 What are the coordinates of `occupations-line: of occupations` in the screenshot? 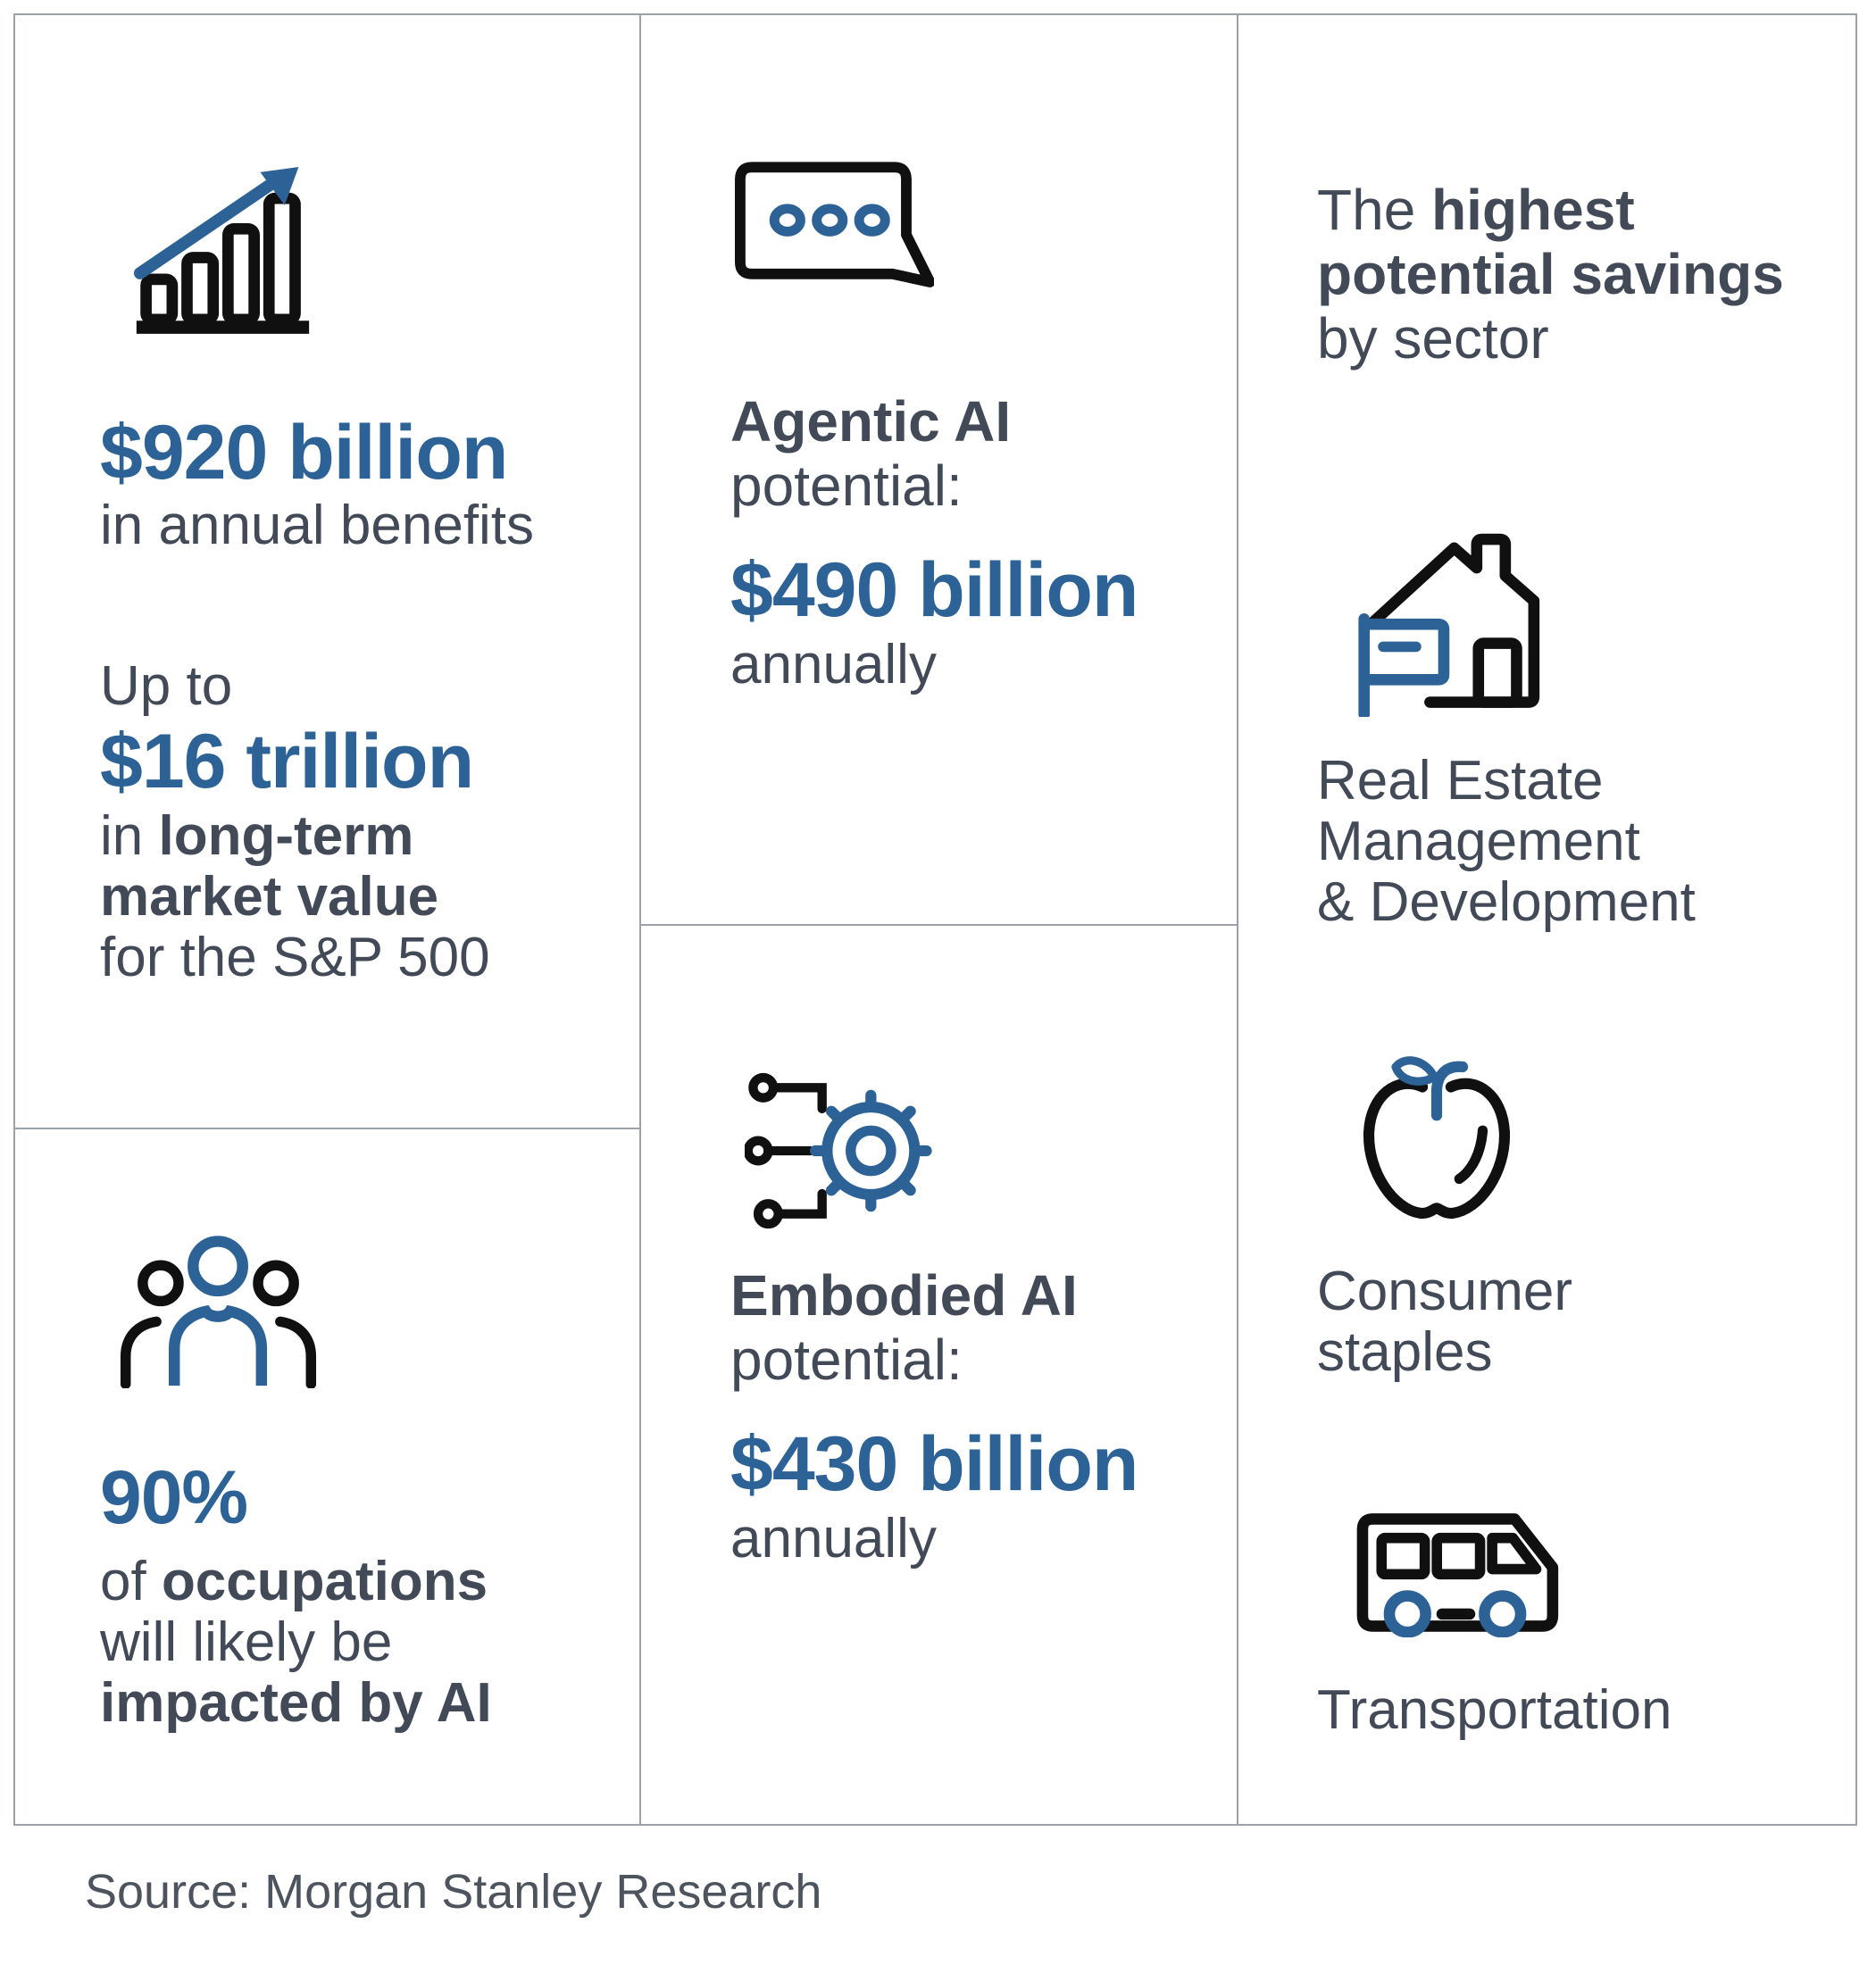 It's located at (294, 1581).